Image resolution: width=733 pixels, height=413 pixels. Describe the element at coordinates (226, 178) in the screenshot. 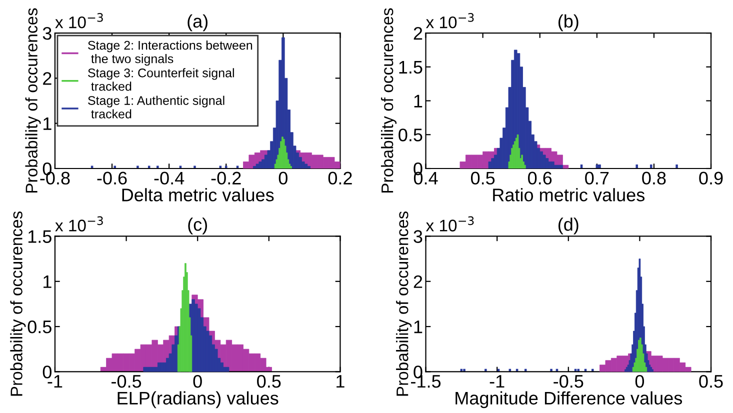

I see `x-tick-label: -0.2` at that location.